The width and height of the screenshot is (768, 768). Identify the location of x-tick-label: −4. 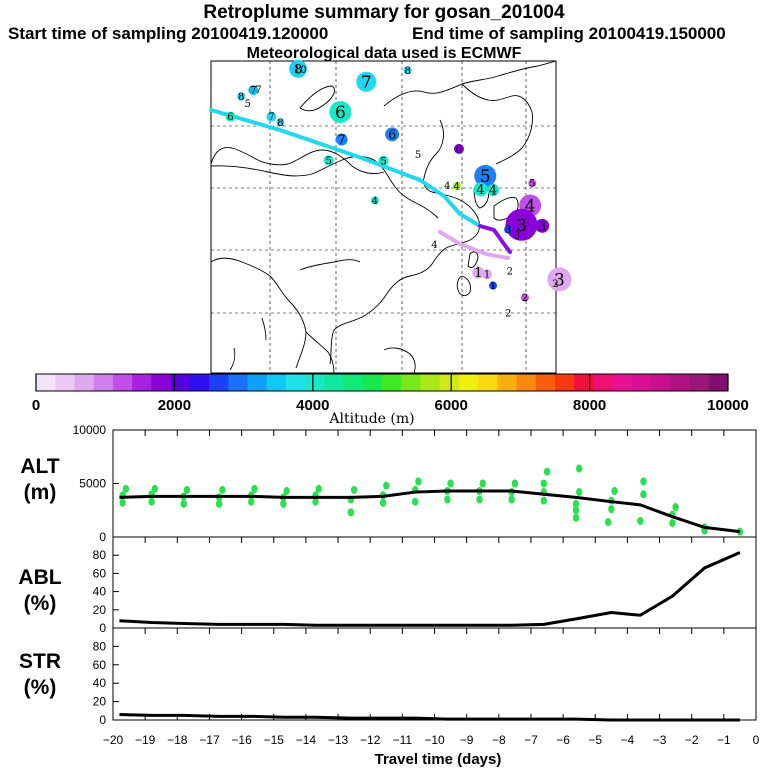
(628, 740).